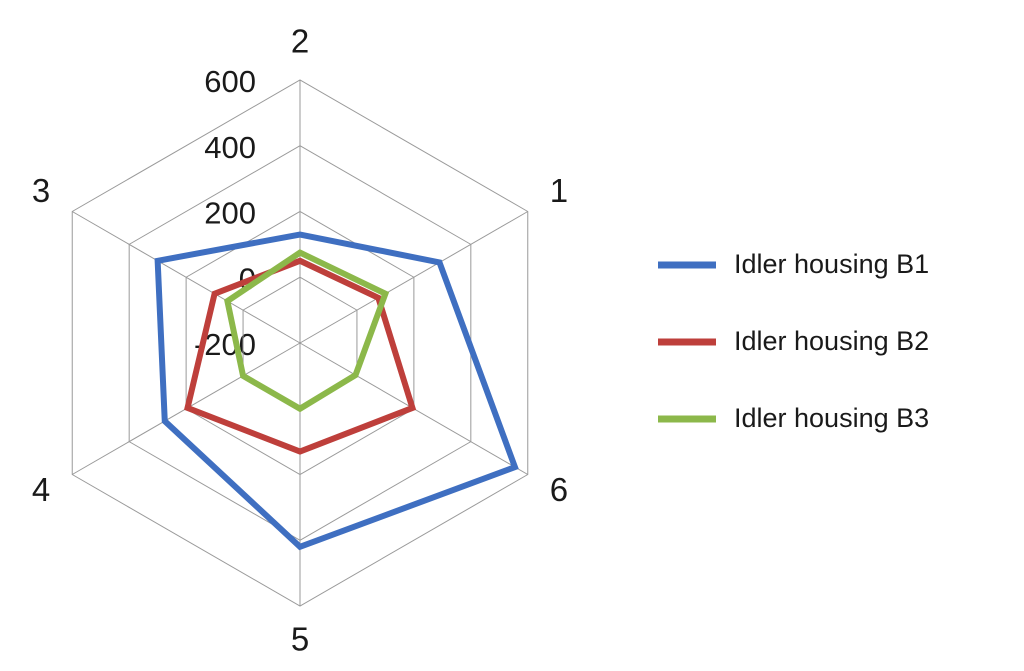 The image size is (1024, 671). What do you see at coordinates (41, 190) in the screenshot?
I see `category-label: 3` at bounding box center [41, 190].